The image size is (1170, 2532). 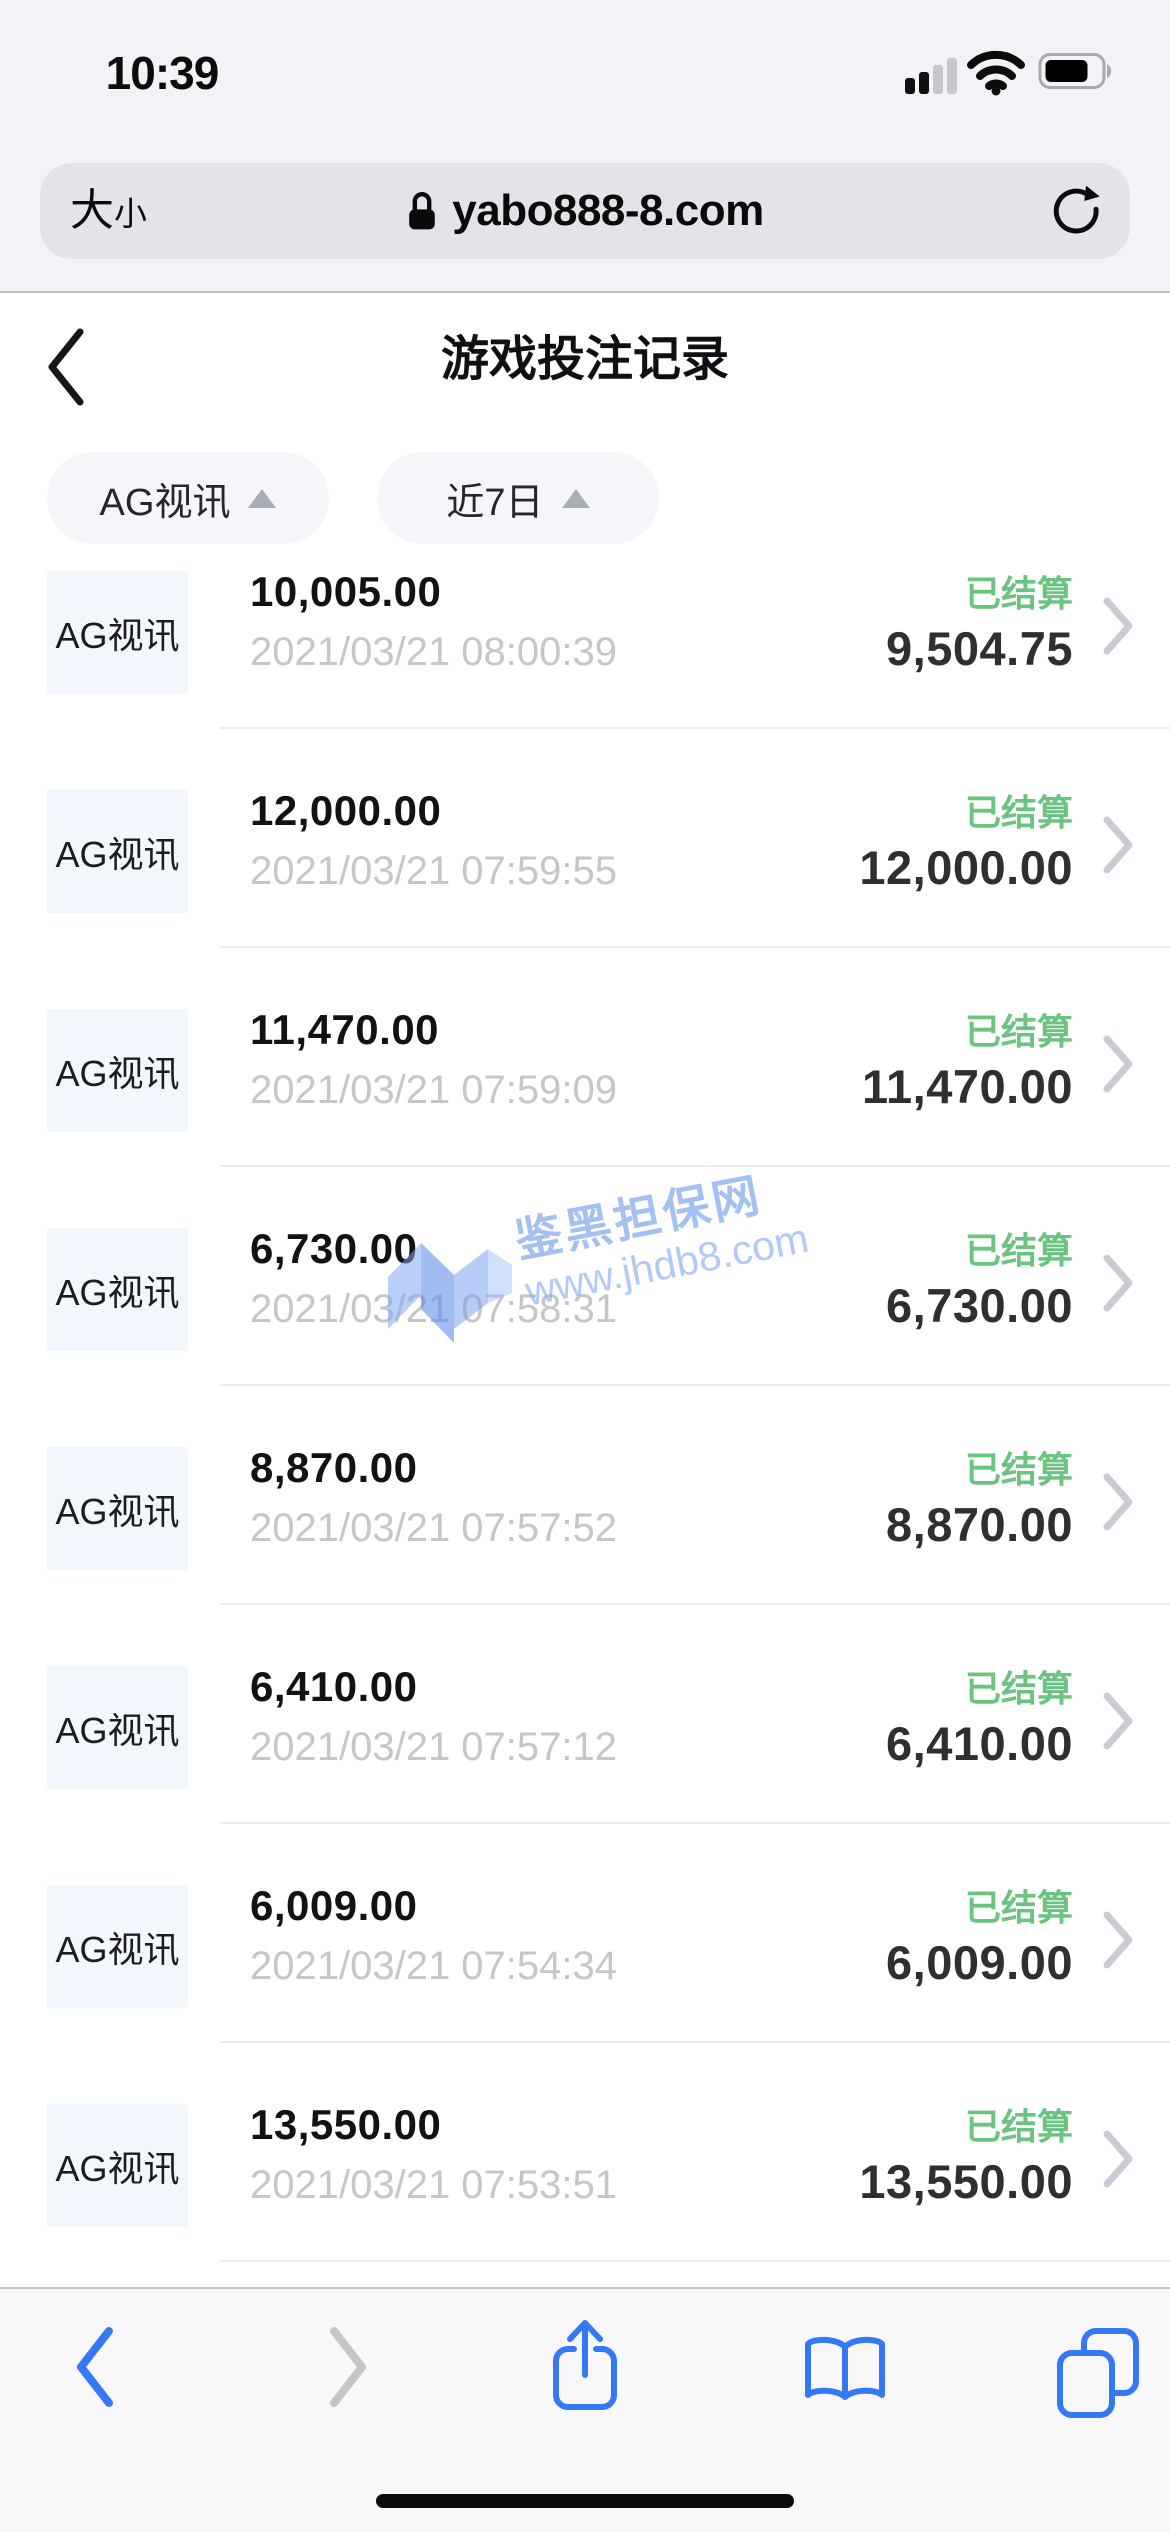 What do you see at coordinates (996, 73) in the screenshot?
I see `wifi-icon` at bounding box center [996, 73].